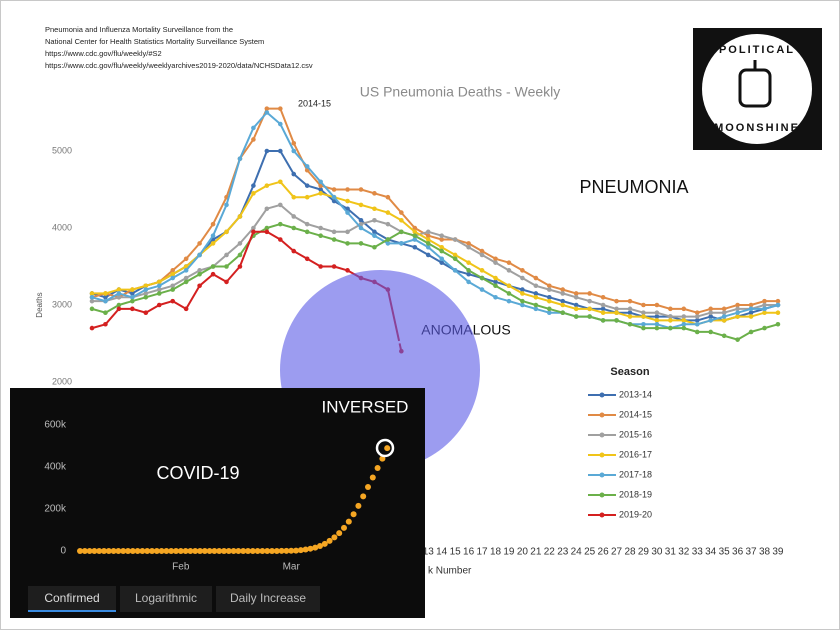 Image resolution: width=840 pixels, height=630 pixels. I want to click on x-tick-label: 17, so click(482, 552).